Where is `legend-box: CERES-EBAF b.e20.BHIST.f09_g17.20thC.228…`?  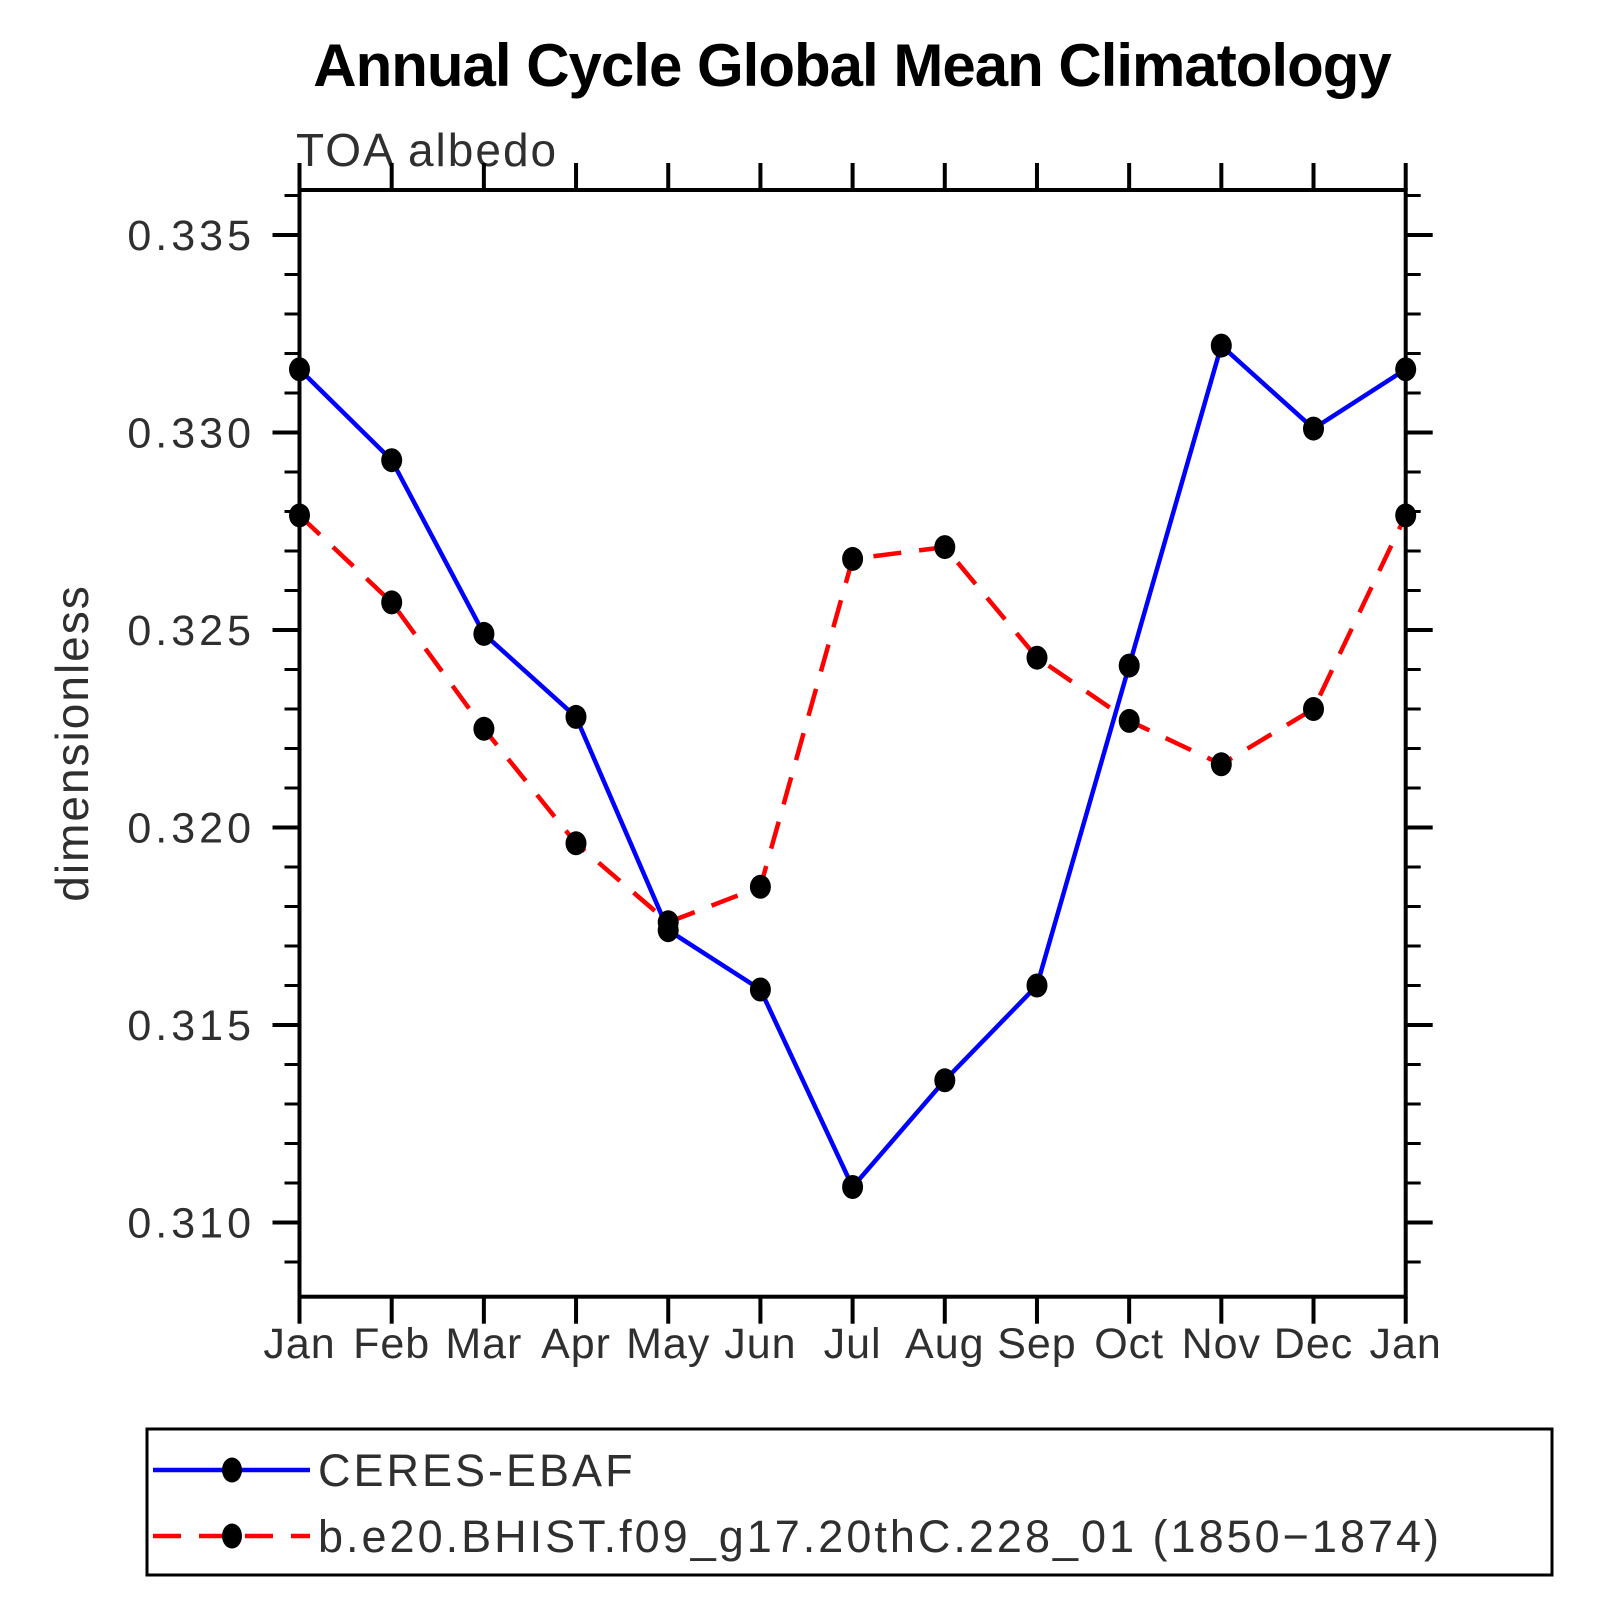 legend-box: CERES-EBAF b.e20.BHIST.f09_g17.20thC.228… is located at coordinates (849, 1502).